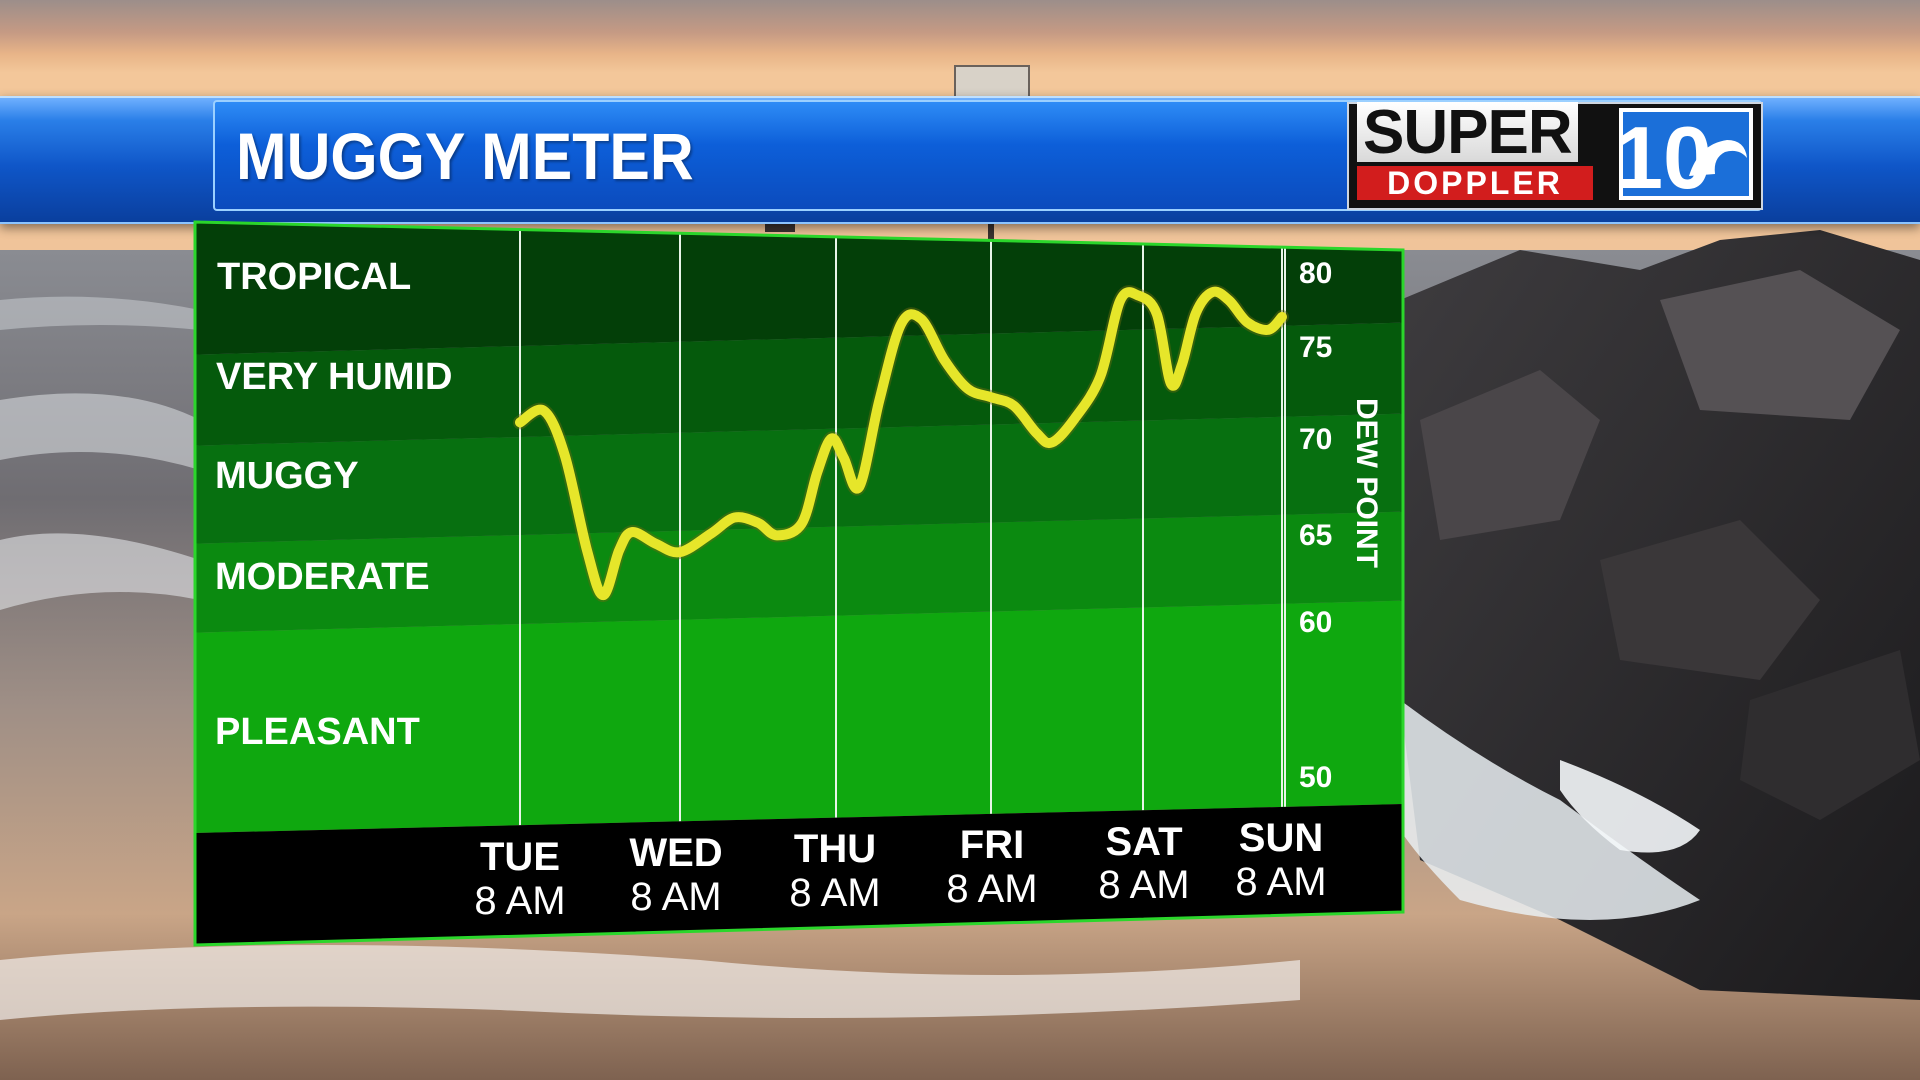 The height and width of the screenshot is (1080, 1920). What do you see at coordinates (835, 849) in the screenshot?
I see `x-tick-day-thu: THU` at bounding box center [835, 849].